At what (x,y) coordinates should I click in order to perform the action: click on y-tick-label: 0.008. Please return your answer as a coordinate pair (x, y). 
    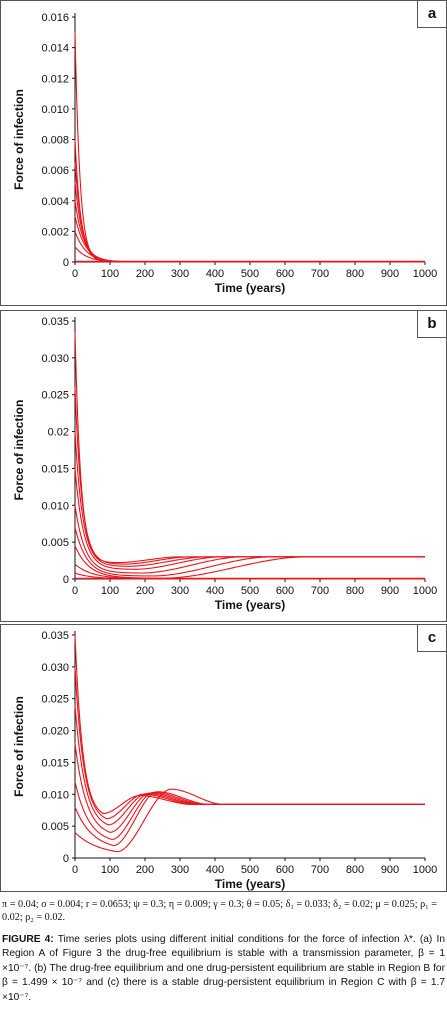
    Looking at the image, I should click on (55, 141).